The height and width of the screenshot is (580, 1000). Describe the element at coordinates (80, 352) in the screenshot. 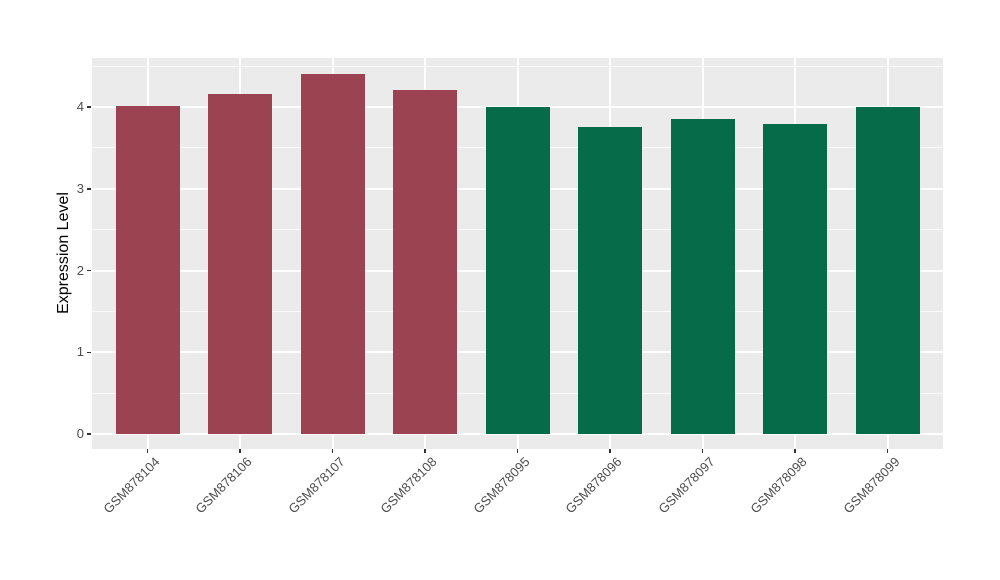

I see `y-tick-label: 1` at that location.